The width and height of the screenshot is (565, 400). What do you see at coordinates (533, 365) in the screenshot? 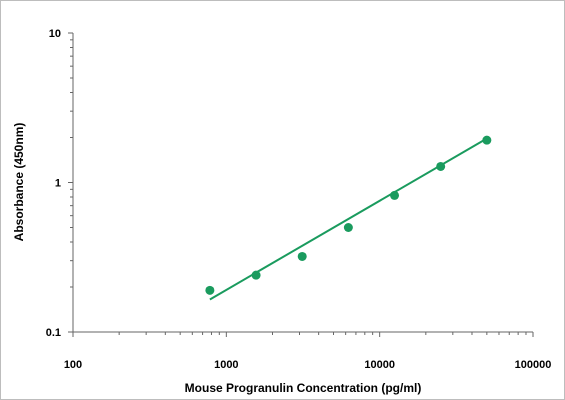
I see `x-tick-label: 100000` at bounding box center [533, 365].